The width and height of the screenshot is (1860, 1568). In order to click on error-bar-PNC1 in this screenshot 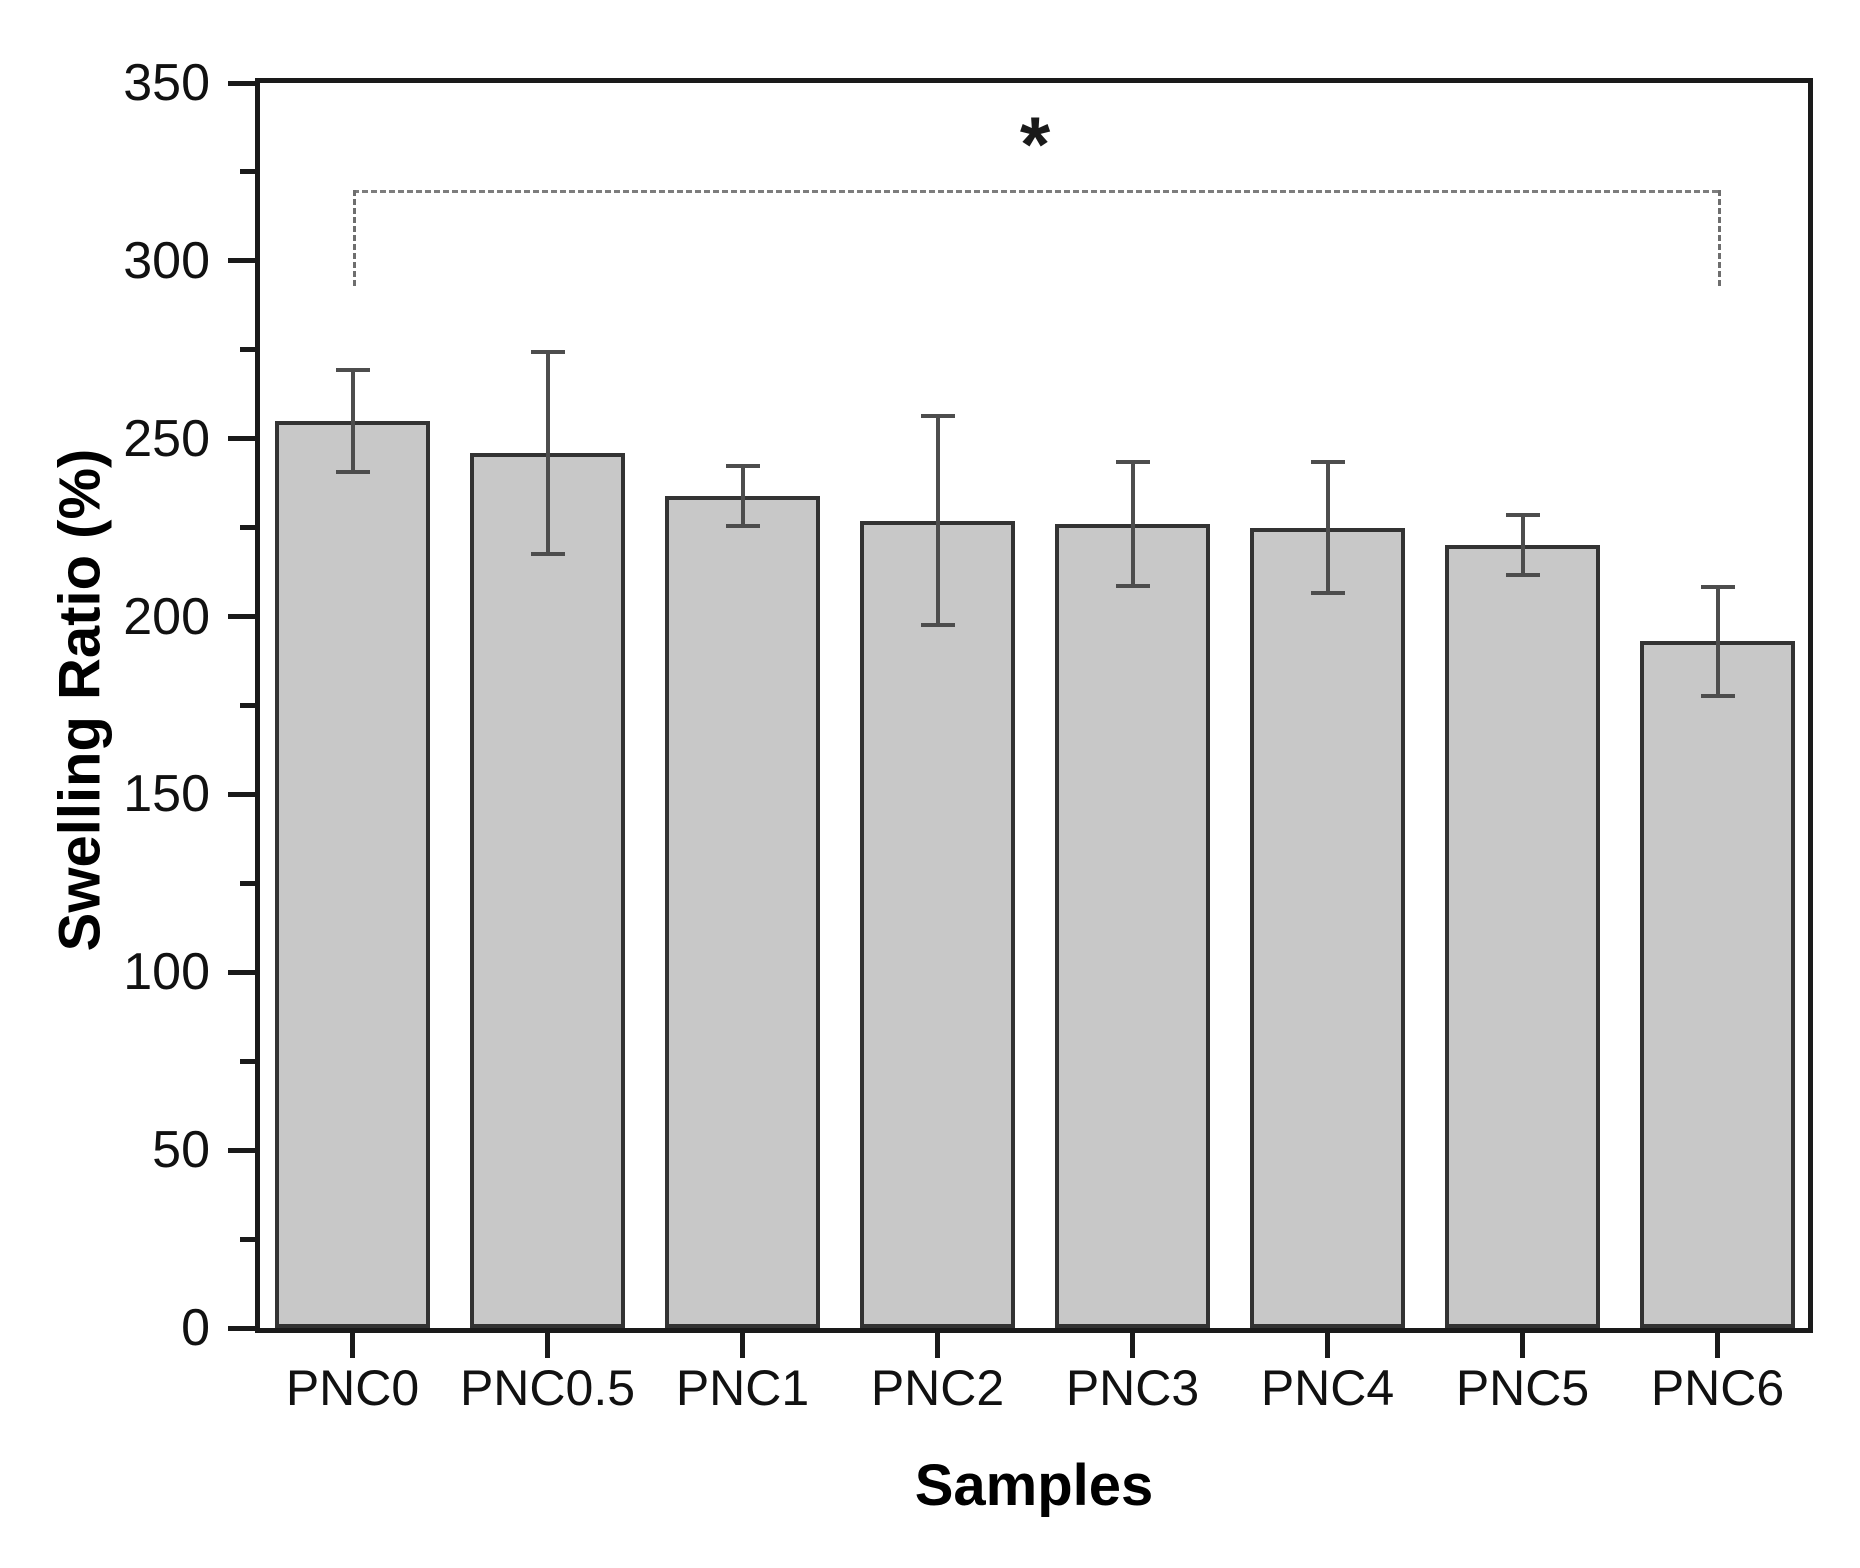, I will do `click(742, 495)`.